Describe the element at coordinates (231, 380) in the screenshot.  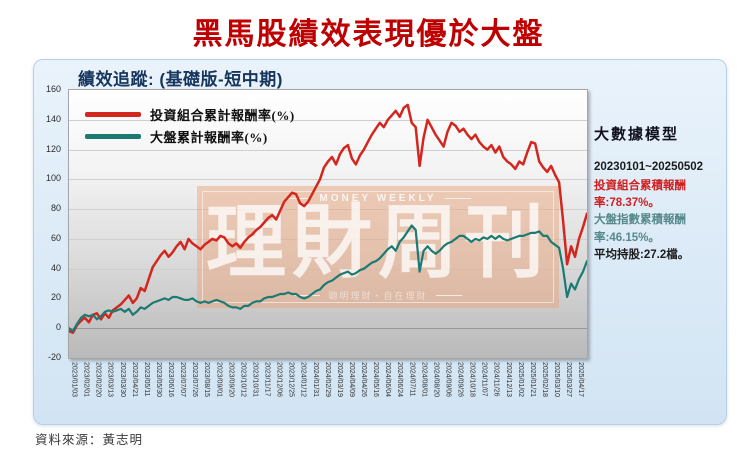
I see `x-tick-label: 2023/09/20` at that location.